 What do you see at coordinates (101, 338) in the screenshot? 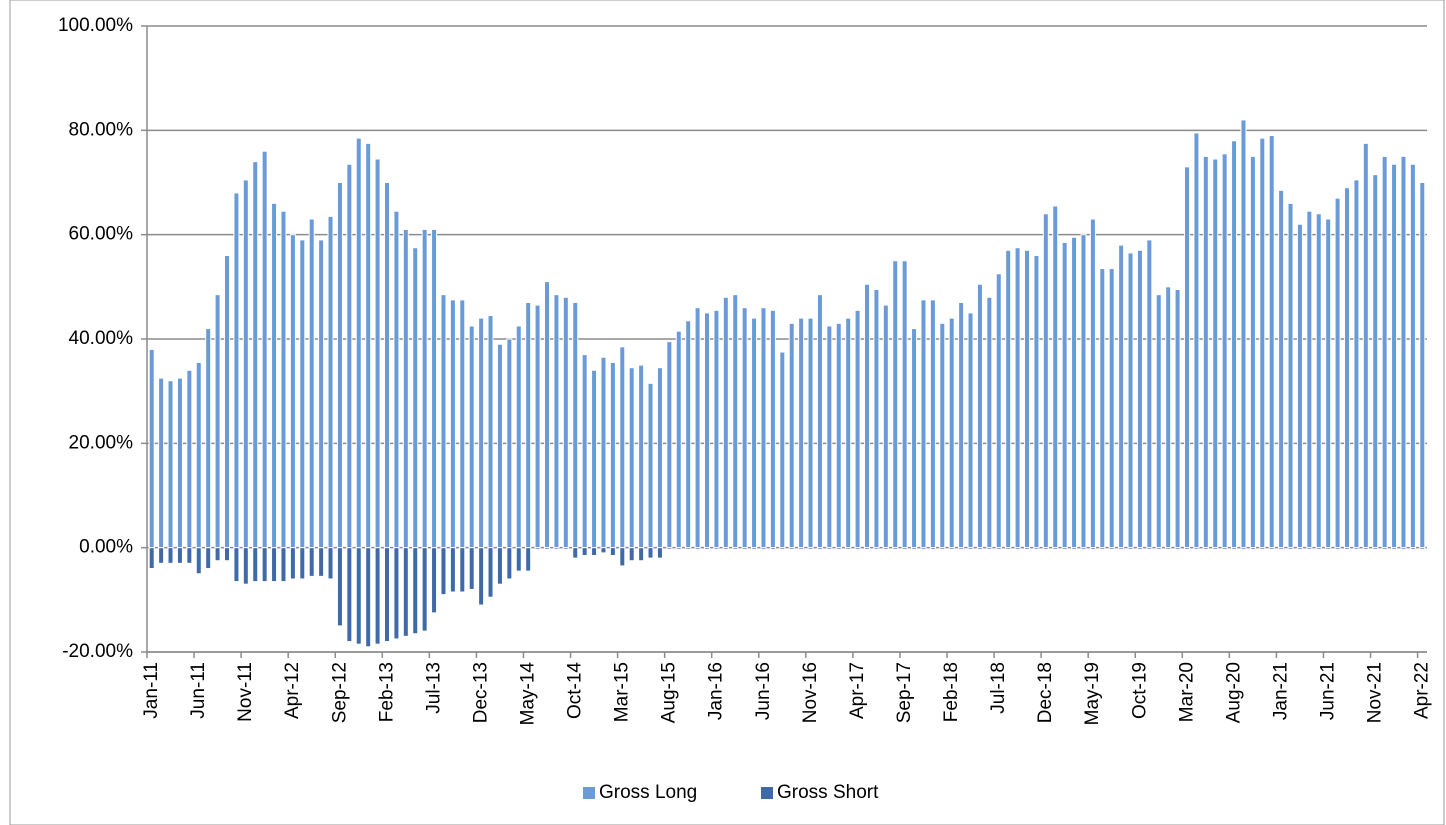
I see `y-tick-label: 40.00%` at bounding box center [101, 338].